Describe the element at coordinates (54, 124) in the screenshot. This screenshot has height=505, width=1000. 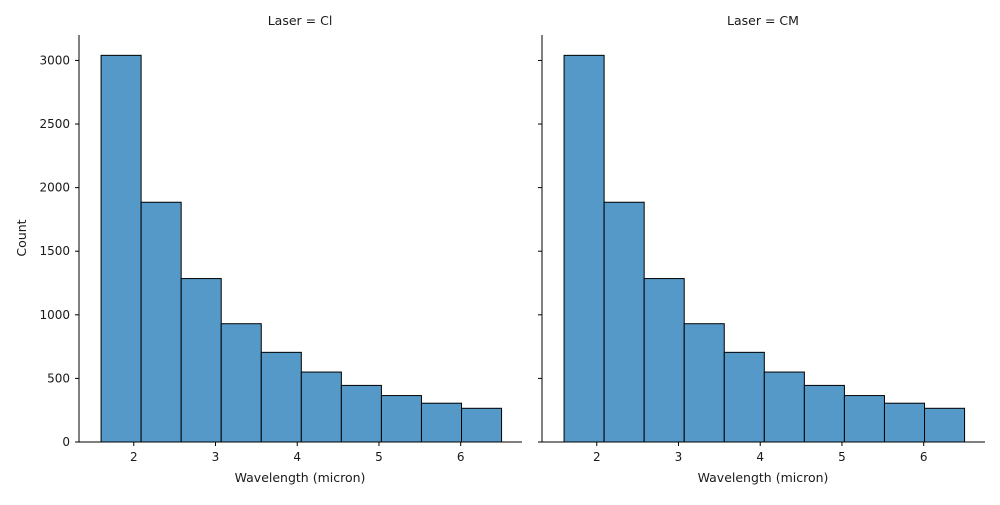
I see `y-tick-label: 2500` at that location.